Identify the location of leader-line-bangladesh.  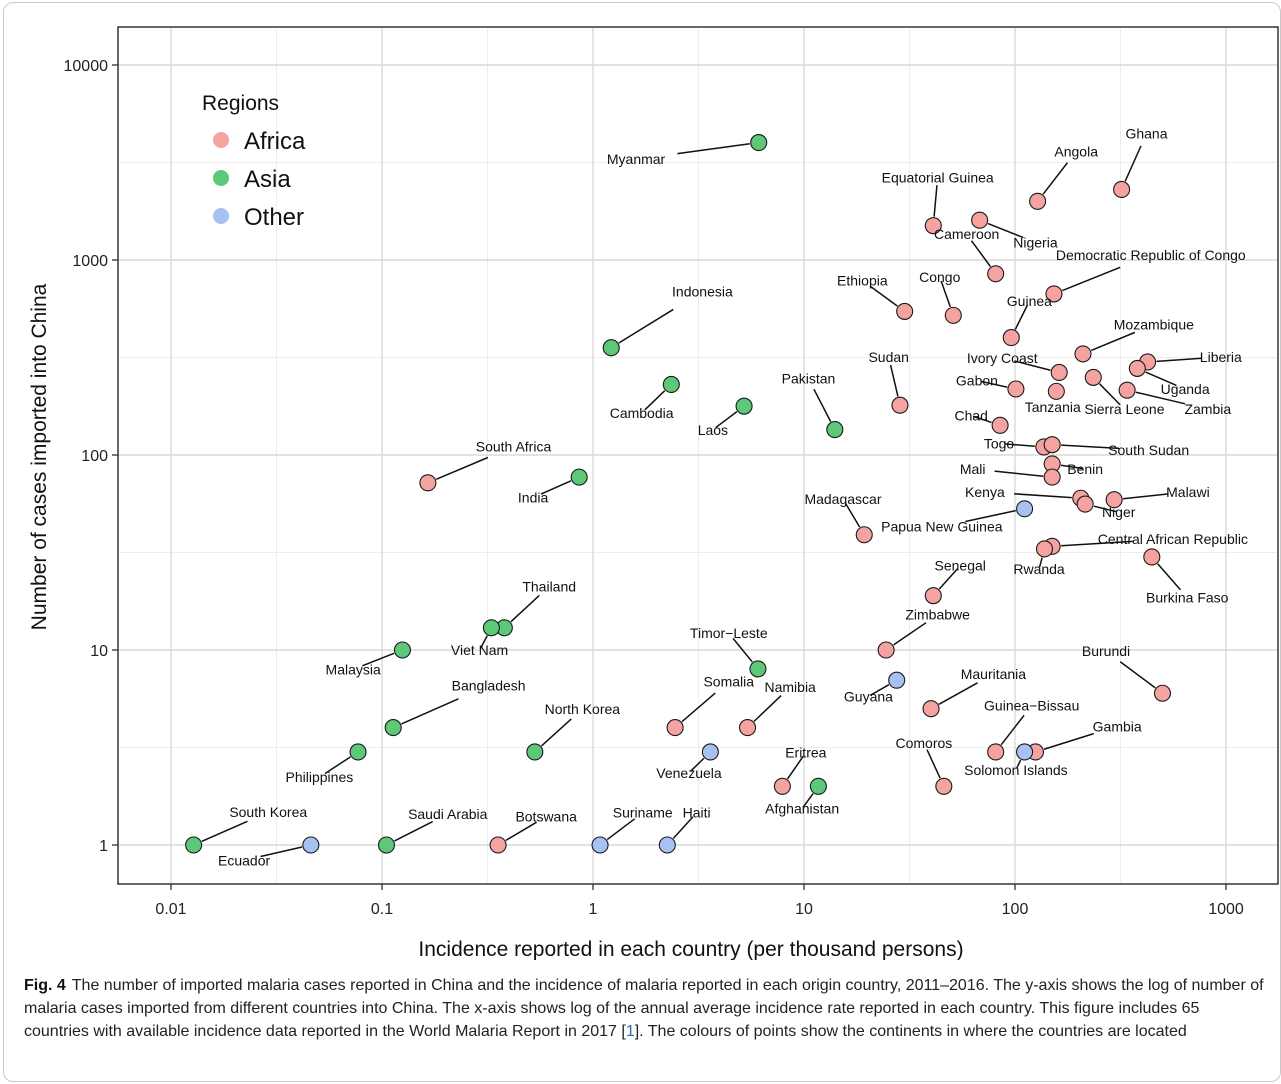
(430, 711).